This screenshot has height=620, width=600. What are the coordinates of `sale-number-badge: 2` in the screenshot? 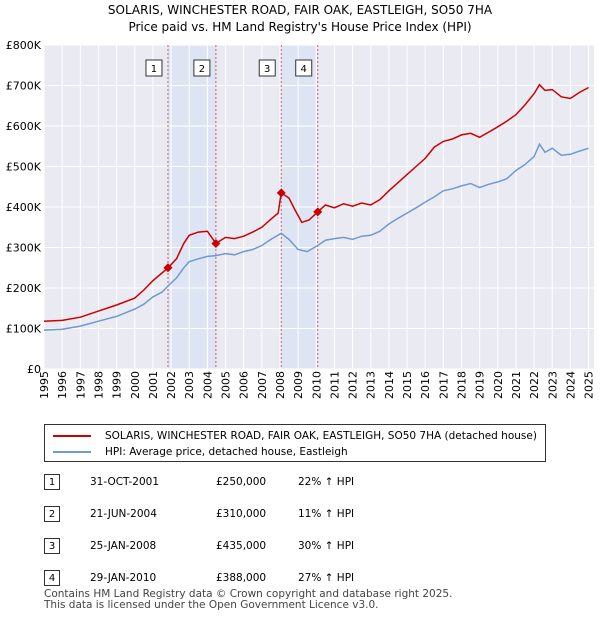 It's located at (52, 514).